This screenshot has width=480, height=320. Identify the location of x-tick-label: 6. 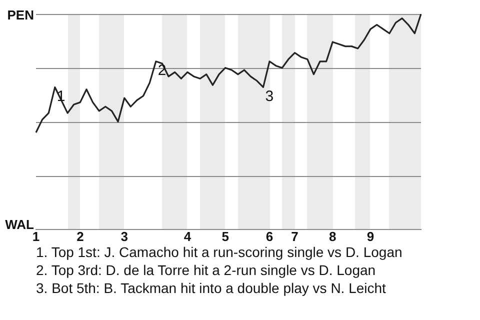
(270, 236).